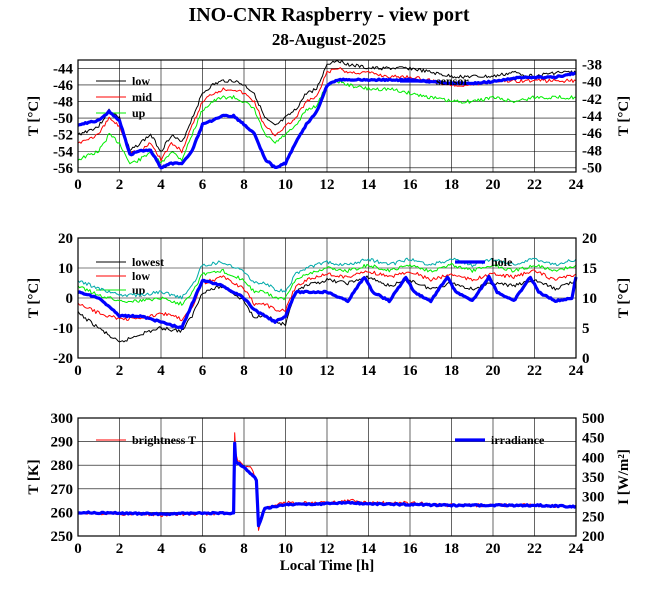  Describe the element at coordinates (63, 119) in the screenshot. I see `y-tick-label: -50` at that location.